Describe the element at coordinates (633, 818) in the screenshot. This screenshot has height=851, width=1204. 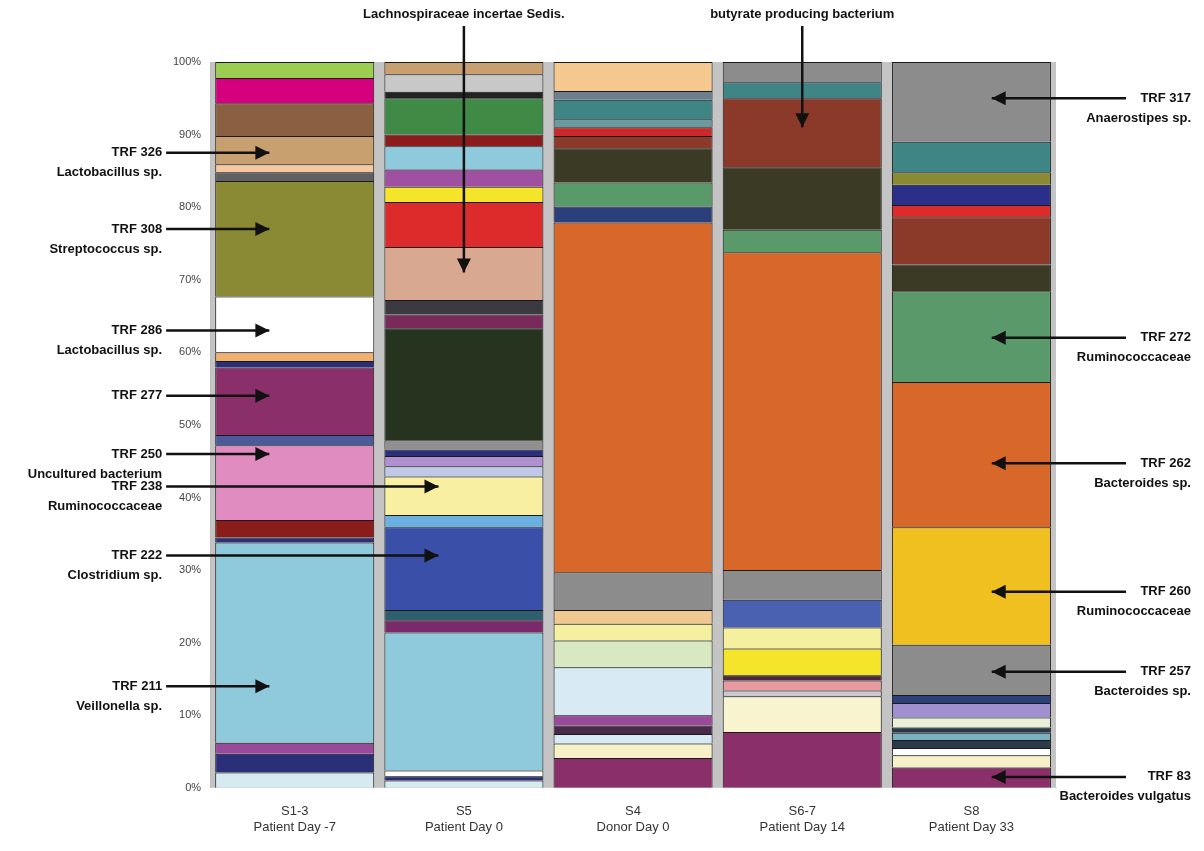
I see `x-tick-label: S4 Donor Day 0` at that location.